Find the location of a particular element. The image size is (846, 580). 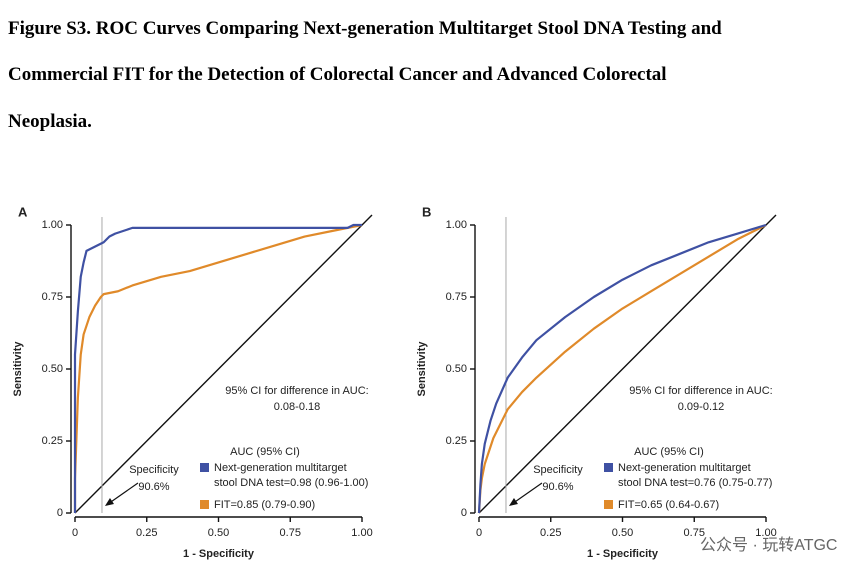

legend-entry: FIT=0.65 (0.64-0.67) is located at coordinates (669, 505).